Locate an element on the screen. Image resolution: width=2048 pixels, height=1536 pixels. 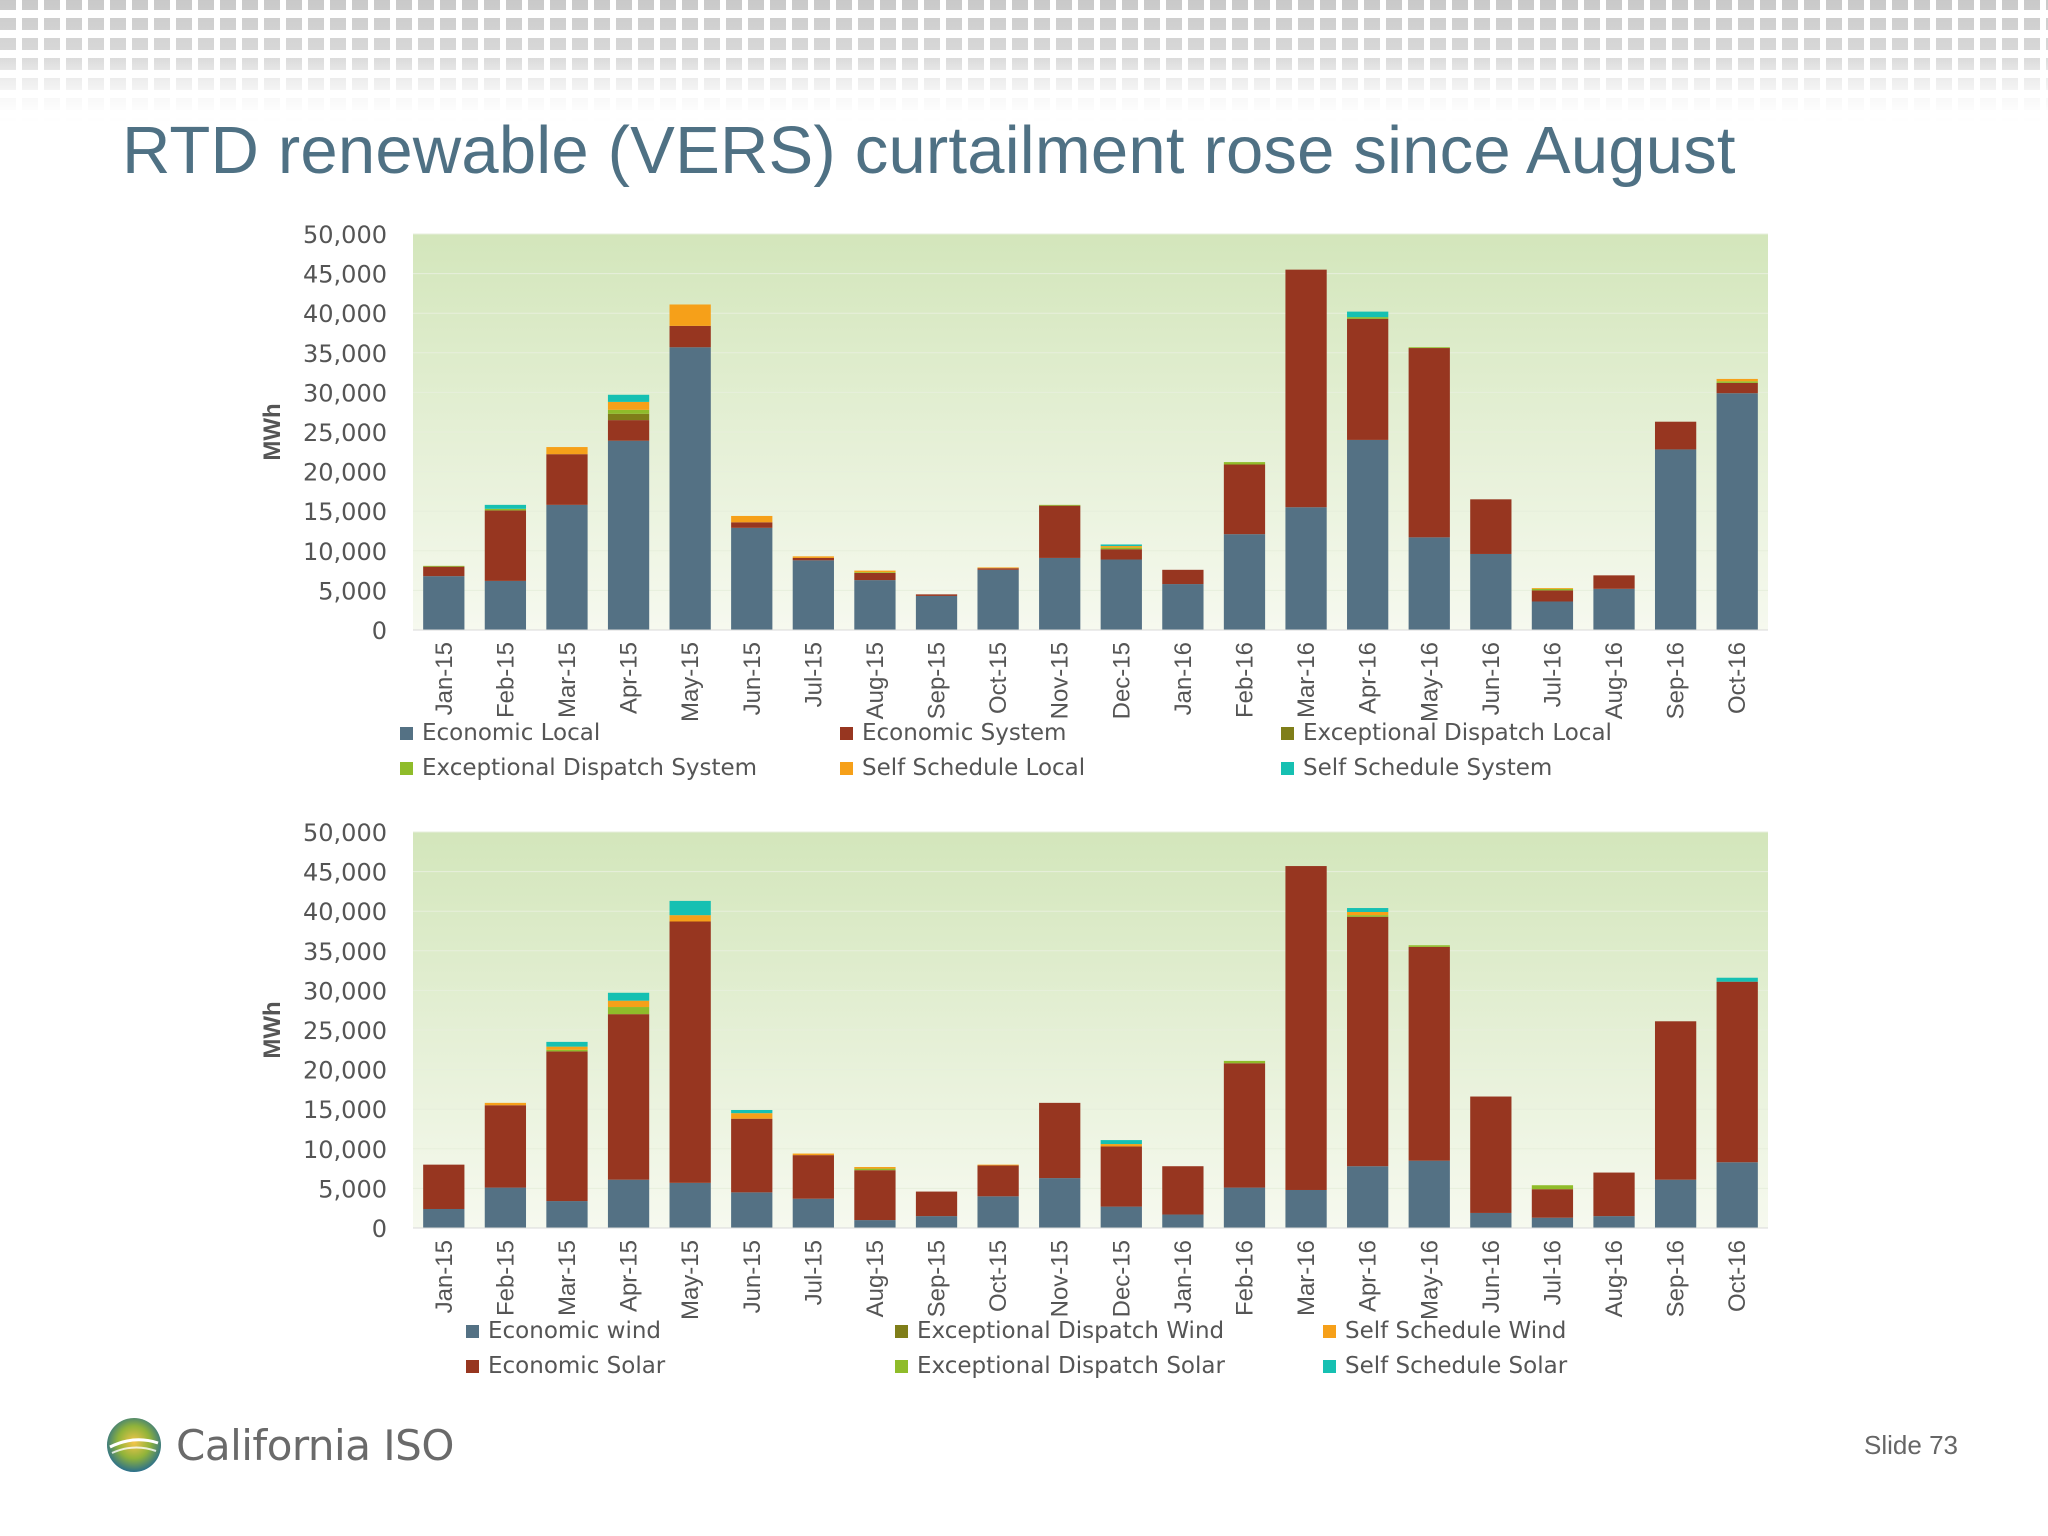
legend-label: Self Schedule System is located at coordinates (1428, 768).